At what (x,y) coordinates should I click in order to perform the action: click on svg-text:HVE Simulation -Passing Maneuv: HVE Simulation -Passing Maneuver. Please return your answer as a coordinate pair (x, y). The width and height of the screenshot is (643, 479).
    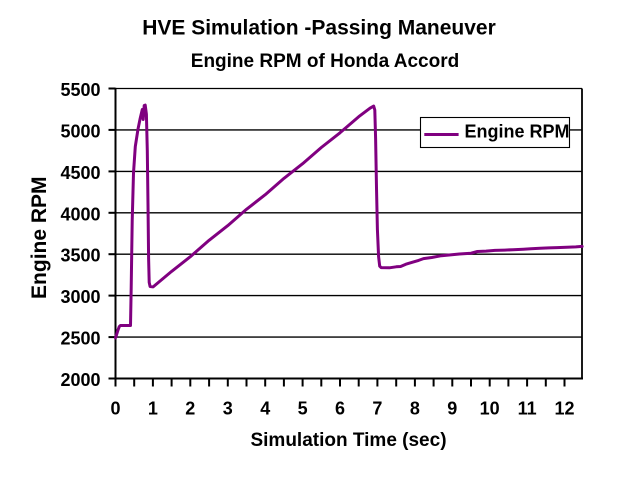
    Looking at the image, I should click on (319, 28).